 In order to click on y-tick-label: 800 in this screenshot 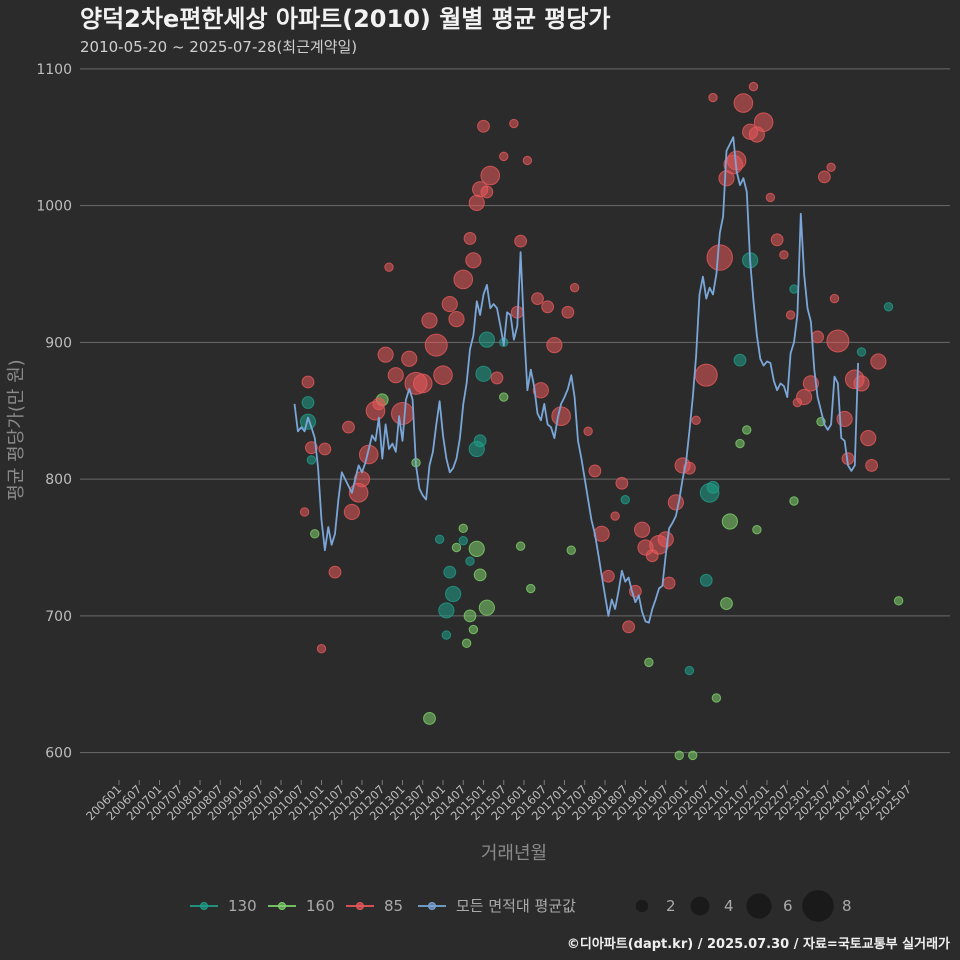, I will do `click(58, 480)`.